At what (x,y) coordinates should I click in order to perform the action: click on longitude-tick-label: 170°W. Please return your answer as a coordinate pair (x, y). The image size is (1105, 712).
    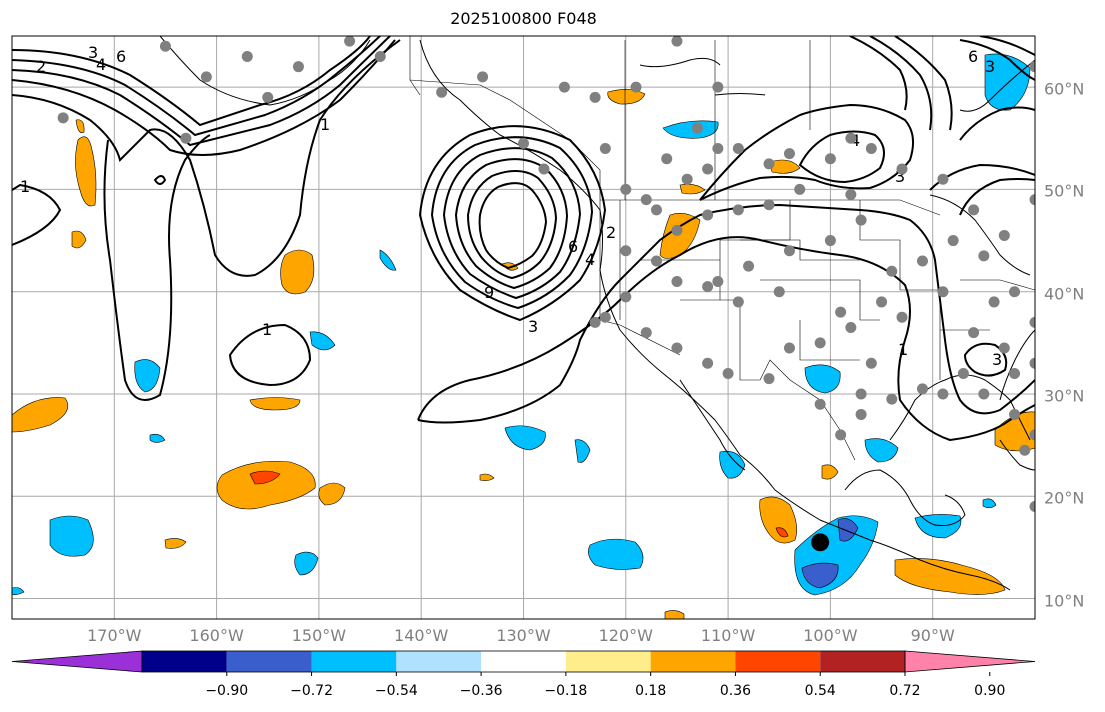
    Looking at the image, I should click on (114, 635).